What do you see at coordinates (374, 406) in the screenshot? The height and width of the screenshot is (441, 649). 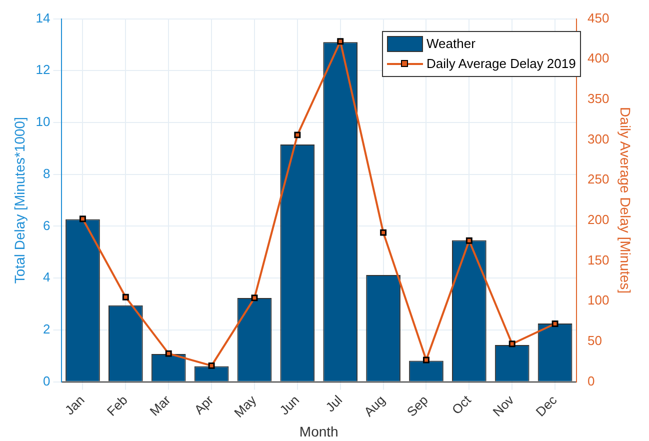 I see `x-tick-label: Aug` at bounding box center [374, 406].